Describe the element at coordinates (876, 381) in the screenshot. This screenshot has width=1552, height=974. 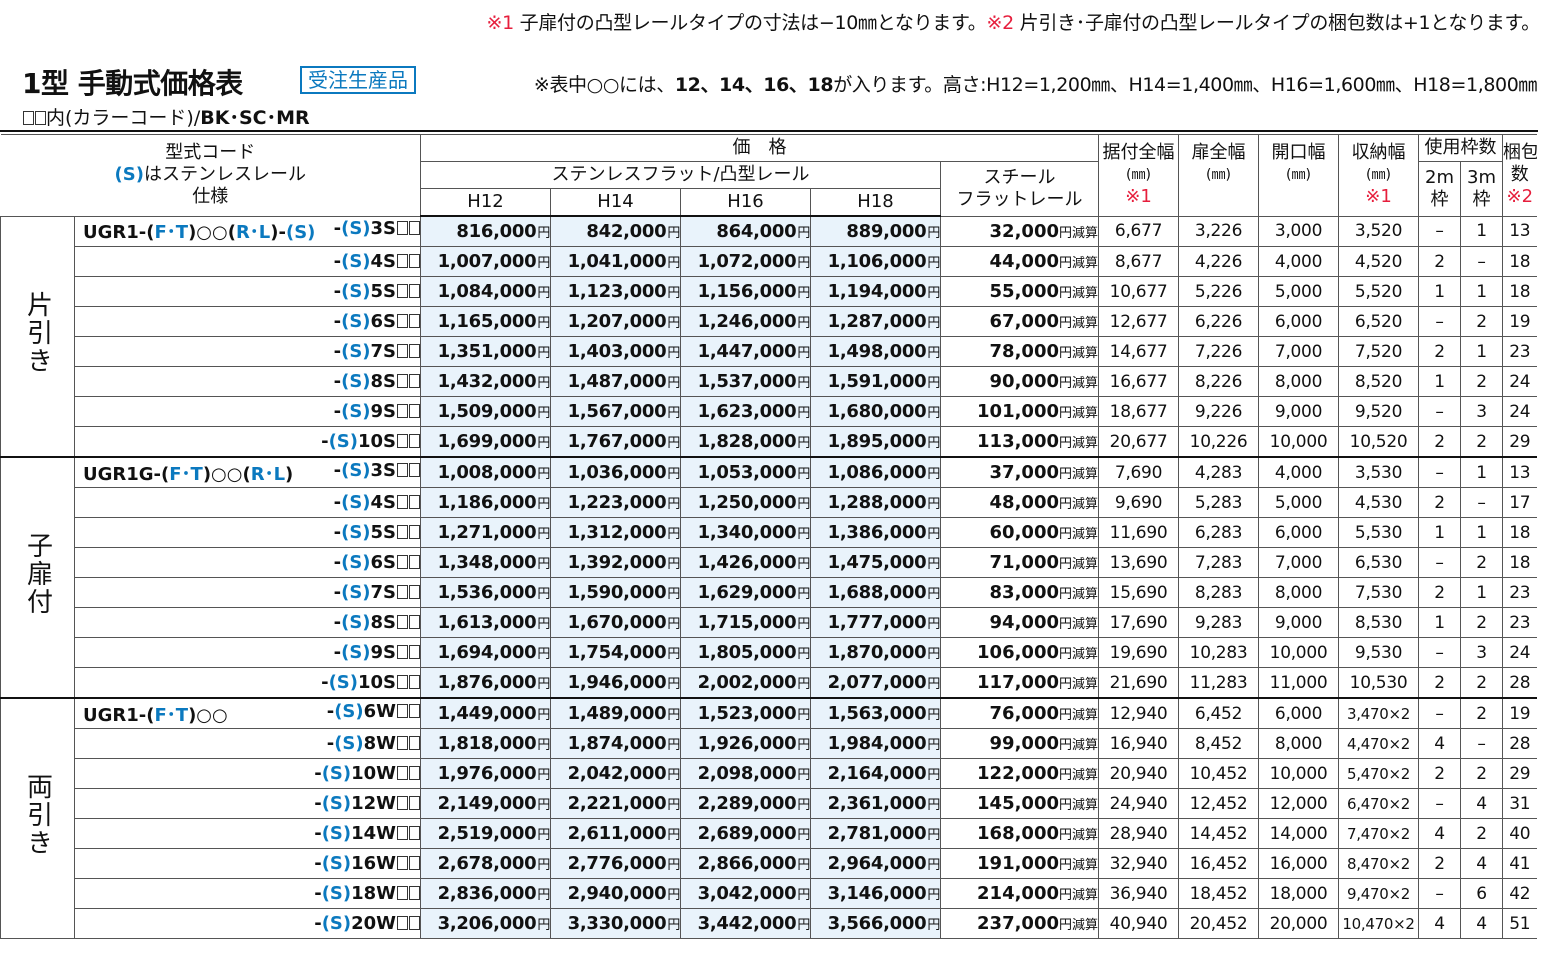
I see `price-h18: 1,591,000円` at that location.